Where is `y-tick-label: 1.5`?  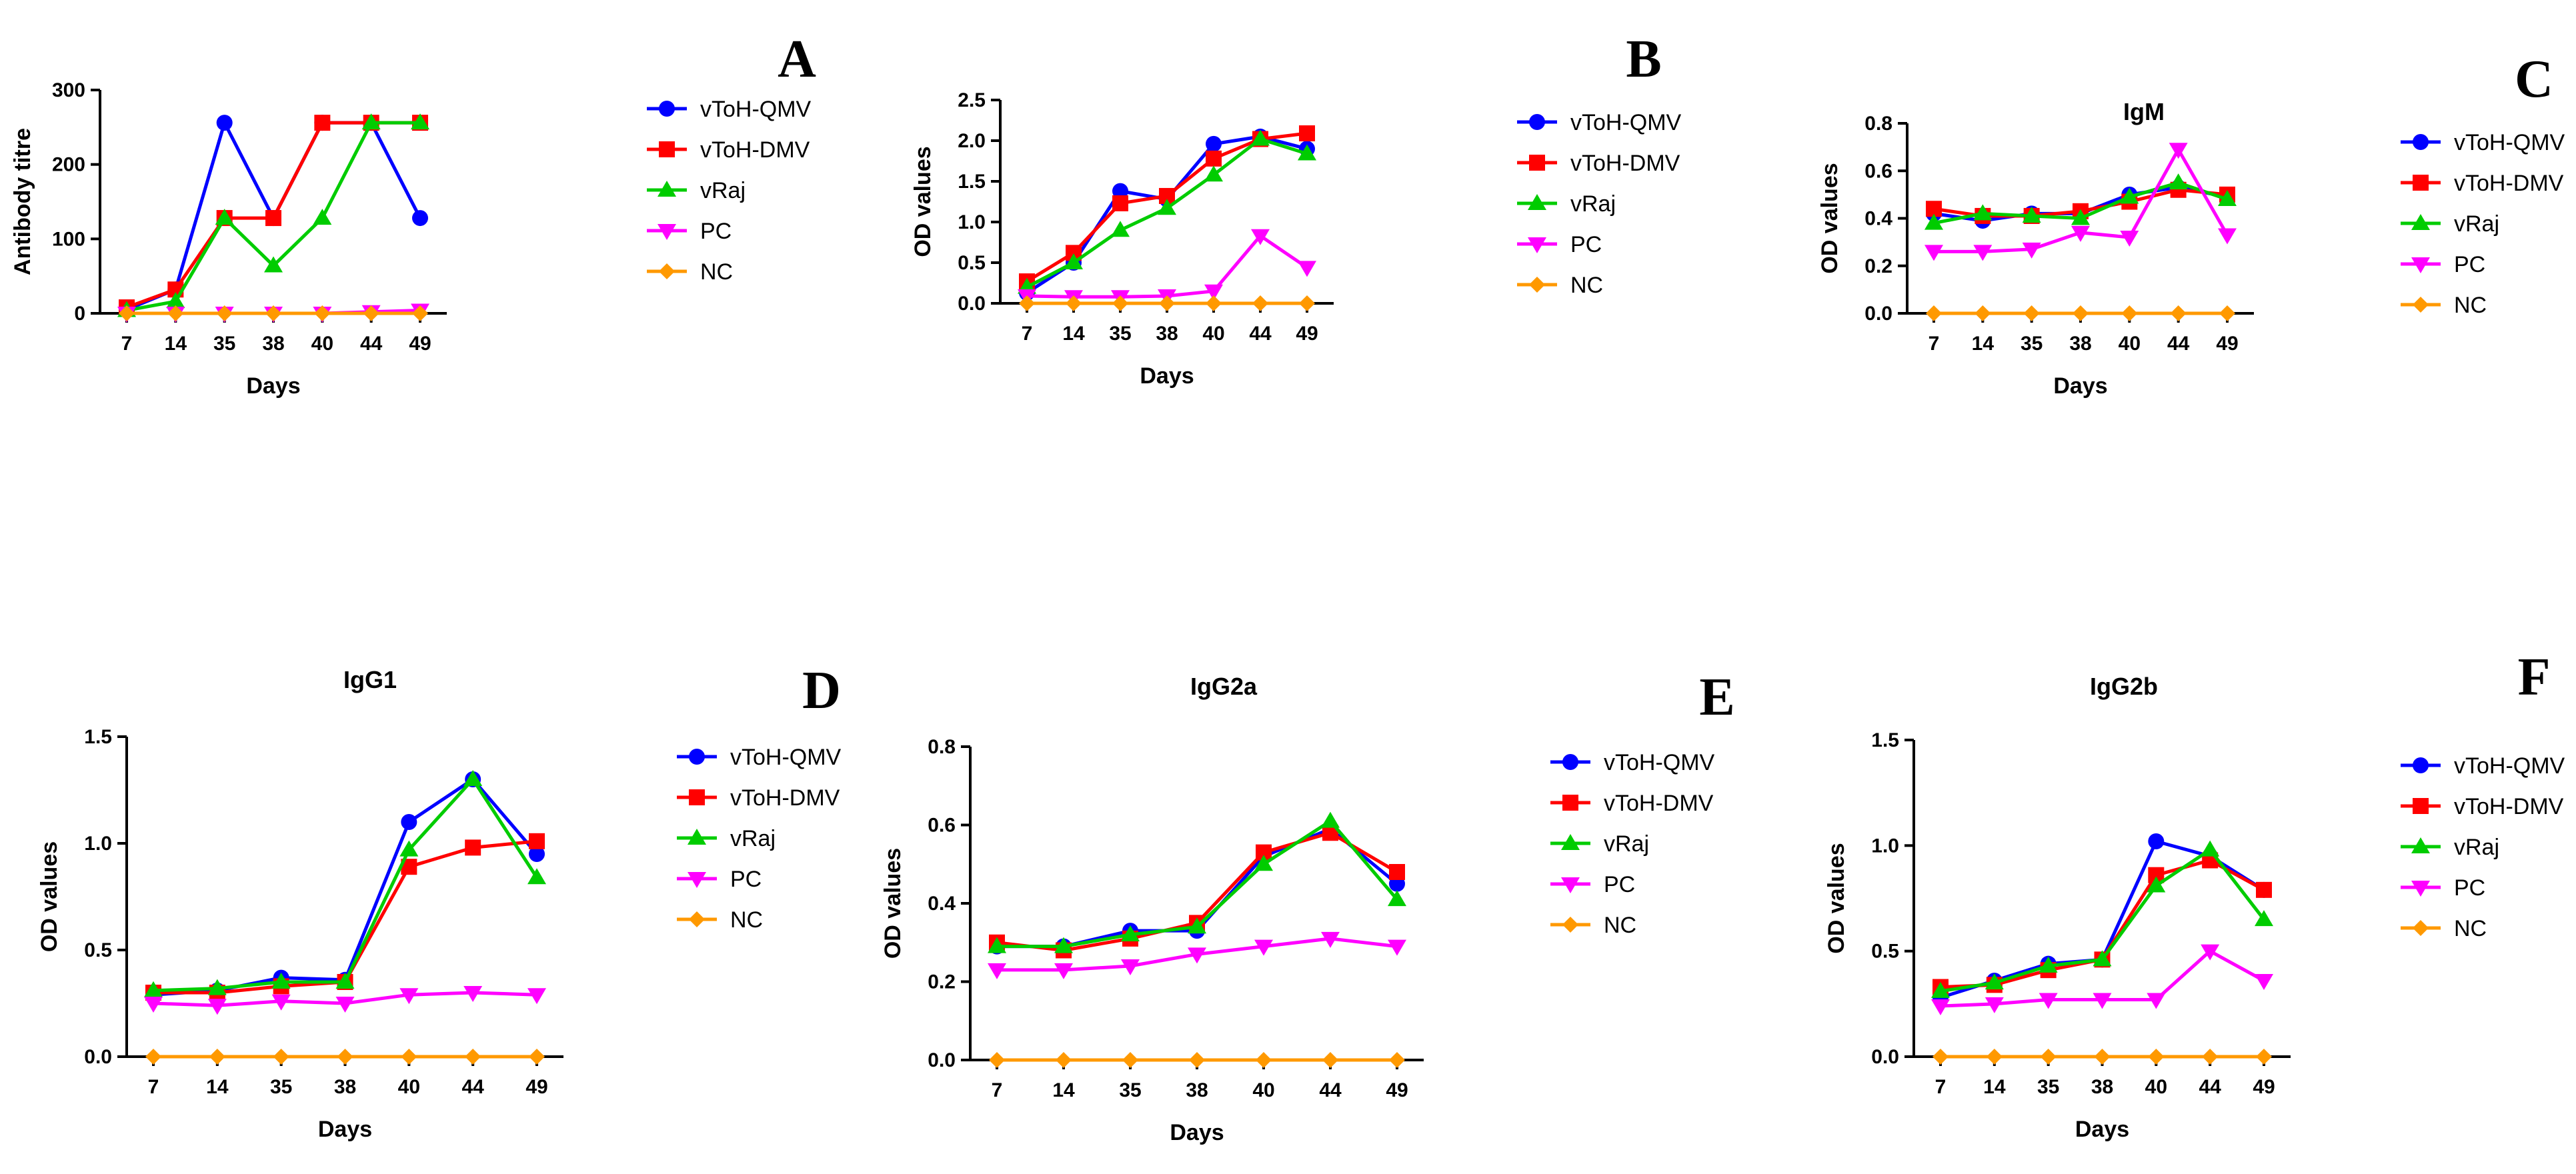 y-tick-label: 1.5 is located at coordinates (972, 182).